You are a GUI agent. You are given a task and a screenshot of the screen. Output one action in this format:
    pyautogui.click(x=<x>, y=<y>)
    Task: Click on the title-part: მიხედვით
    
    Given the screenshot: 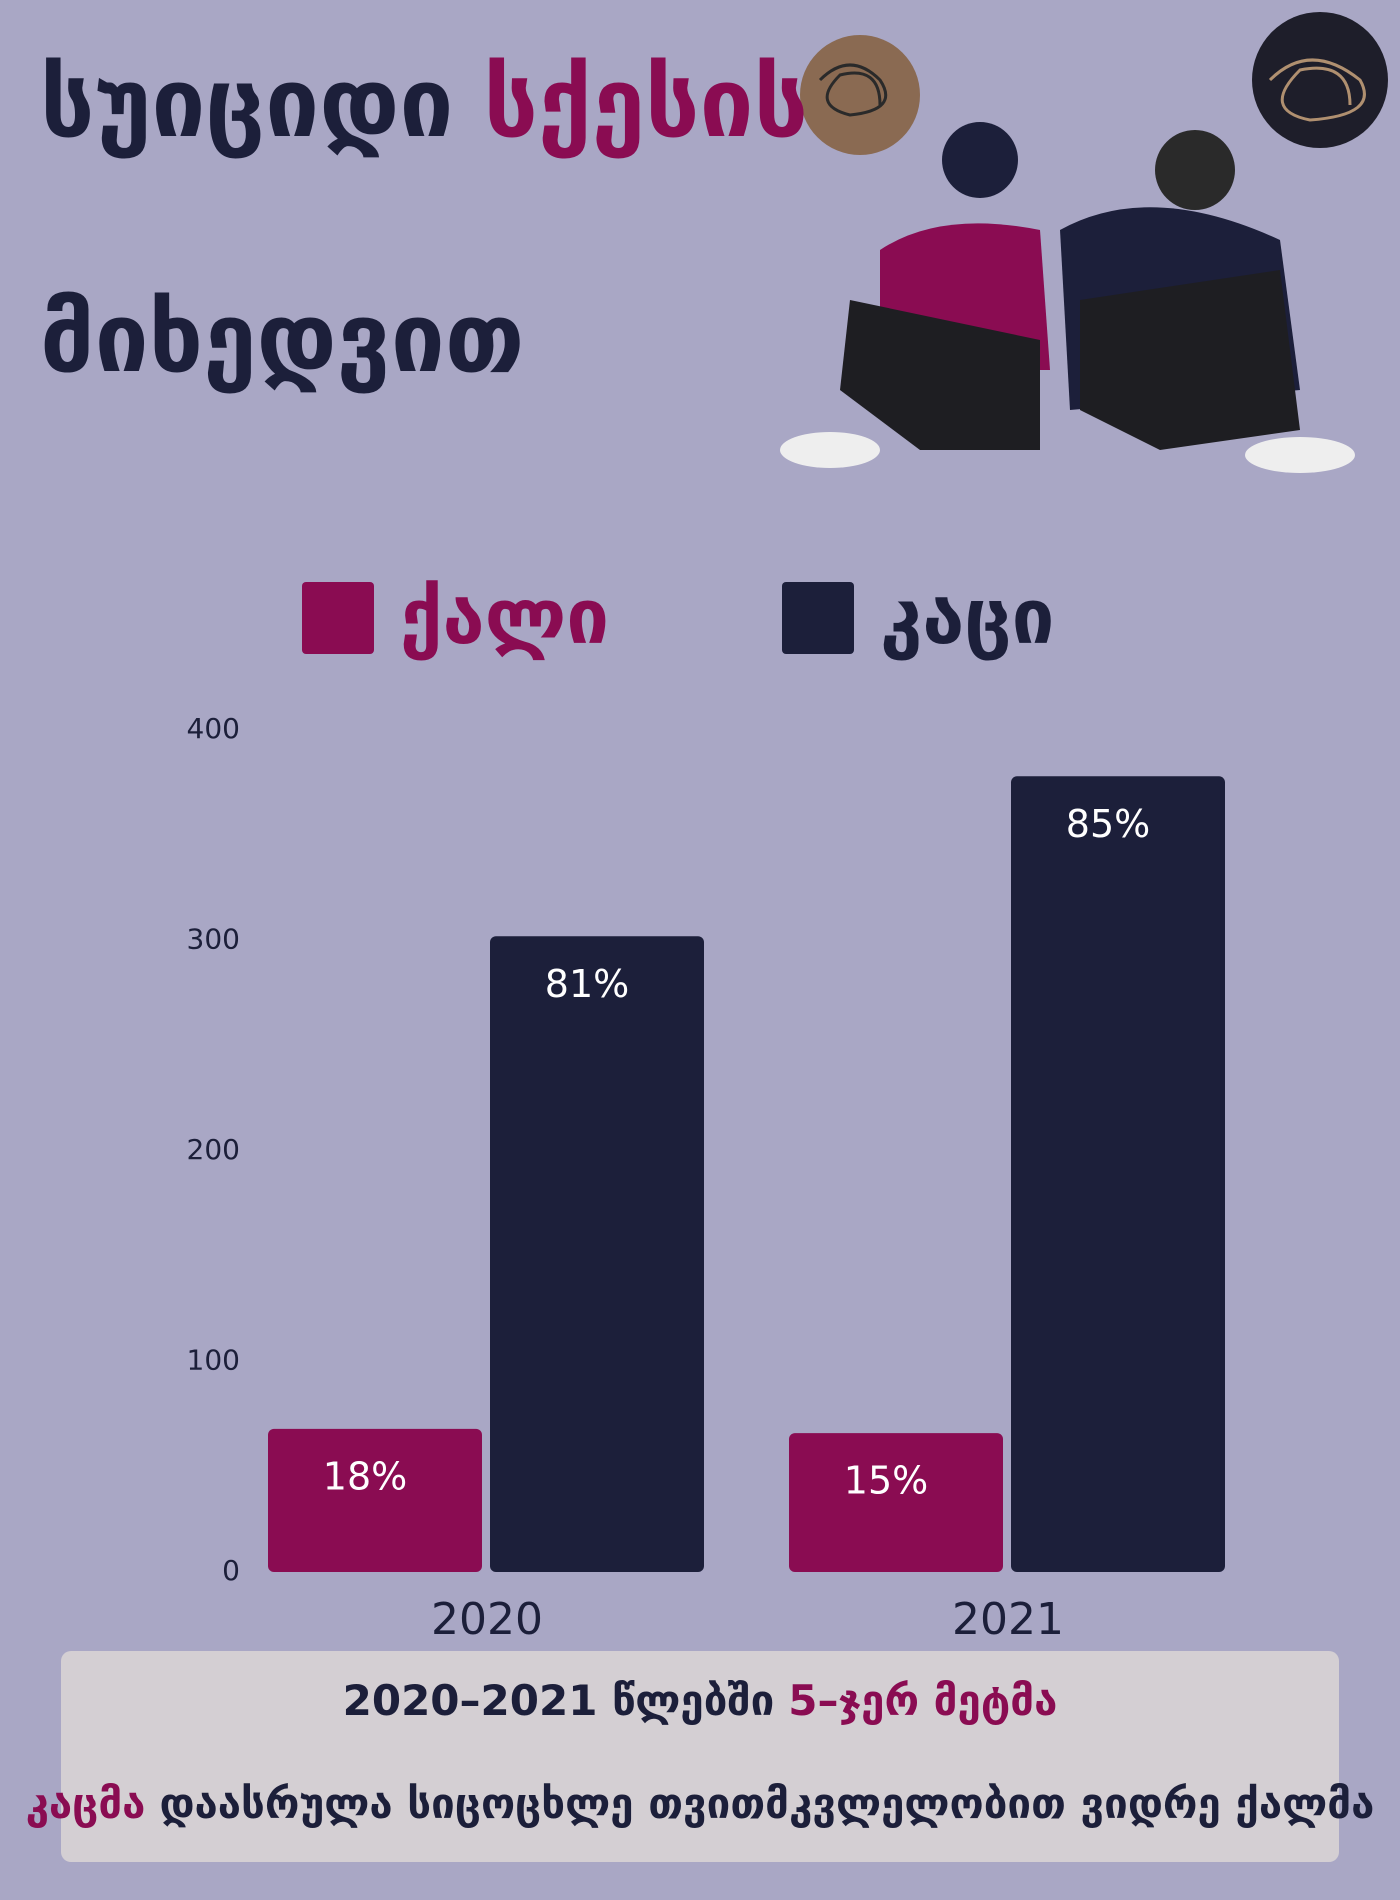 What is the action you would take?
    pyautogui.click(x=282, y=338)
    